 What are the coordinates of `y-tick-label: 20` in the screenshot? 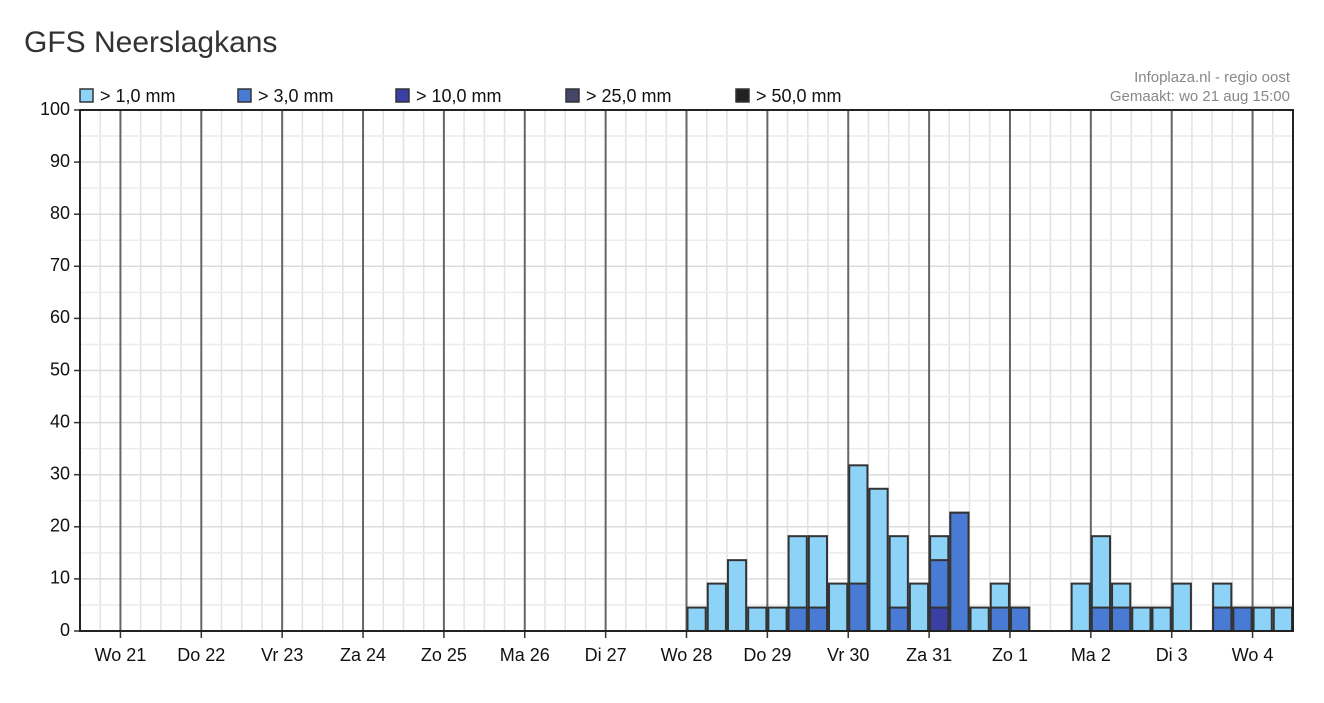 It's located at (60, 526).